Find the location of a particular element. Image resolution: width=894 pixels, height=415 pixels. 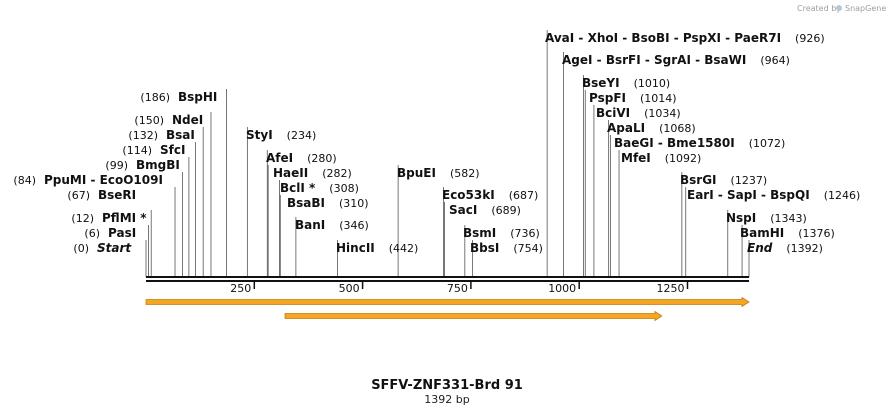

site-position: (186) is located at coordinates (155, 97).